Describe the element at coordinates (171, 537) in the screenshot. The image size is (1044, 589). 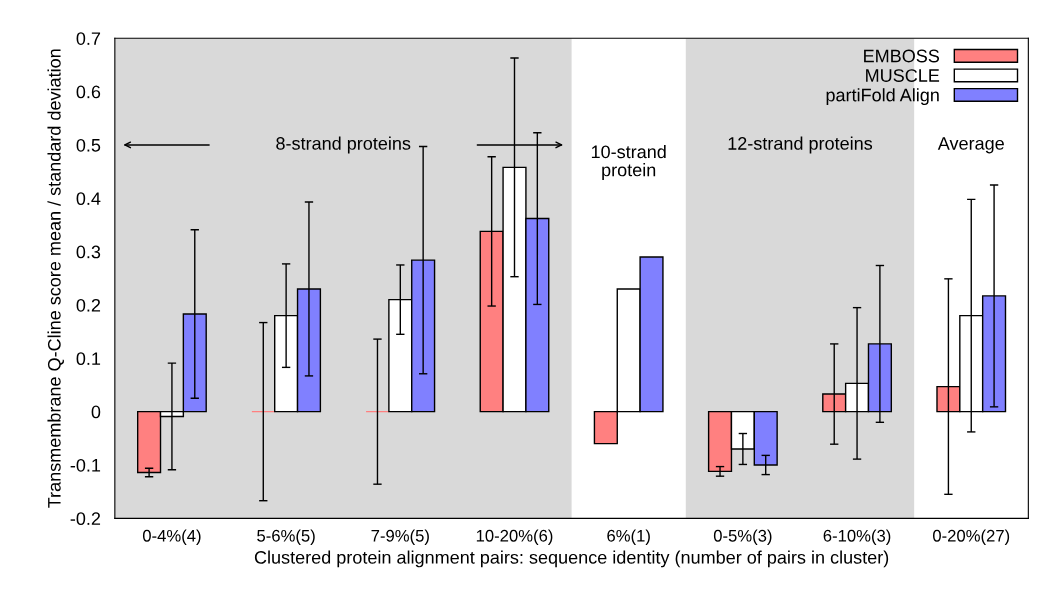
I see `x-tick-label: 0-4%(4)` at that location.